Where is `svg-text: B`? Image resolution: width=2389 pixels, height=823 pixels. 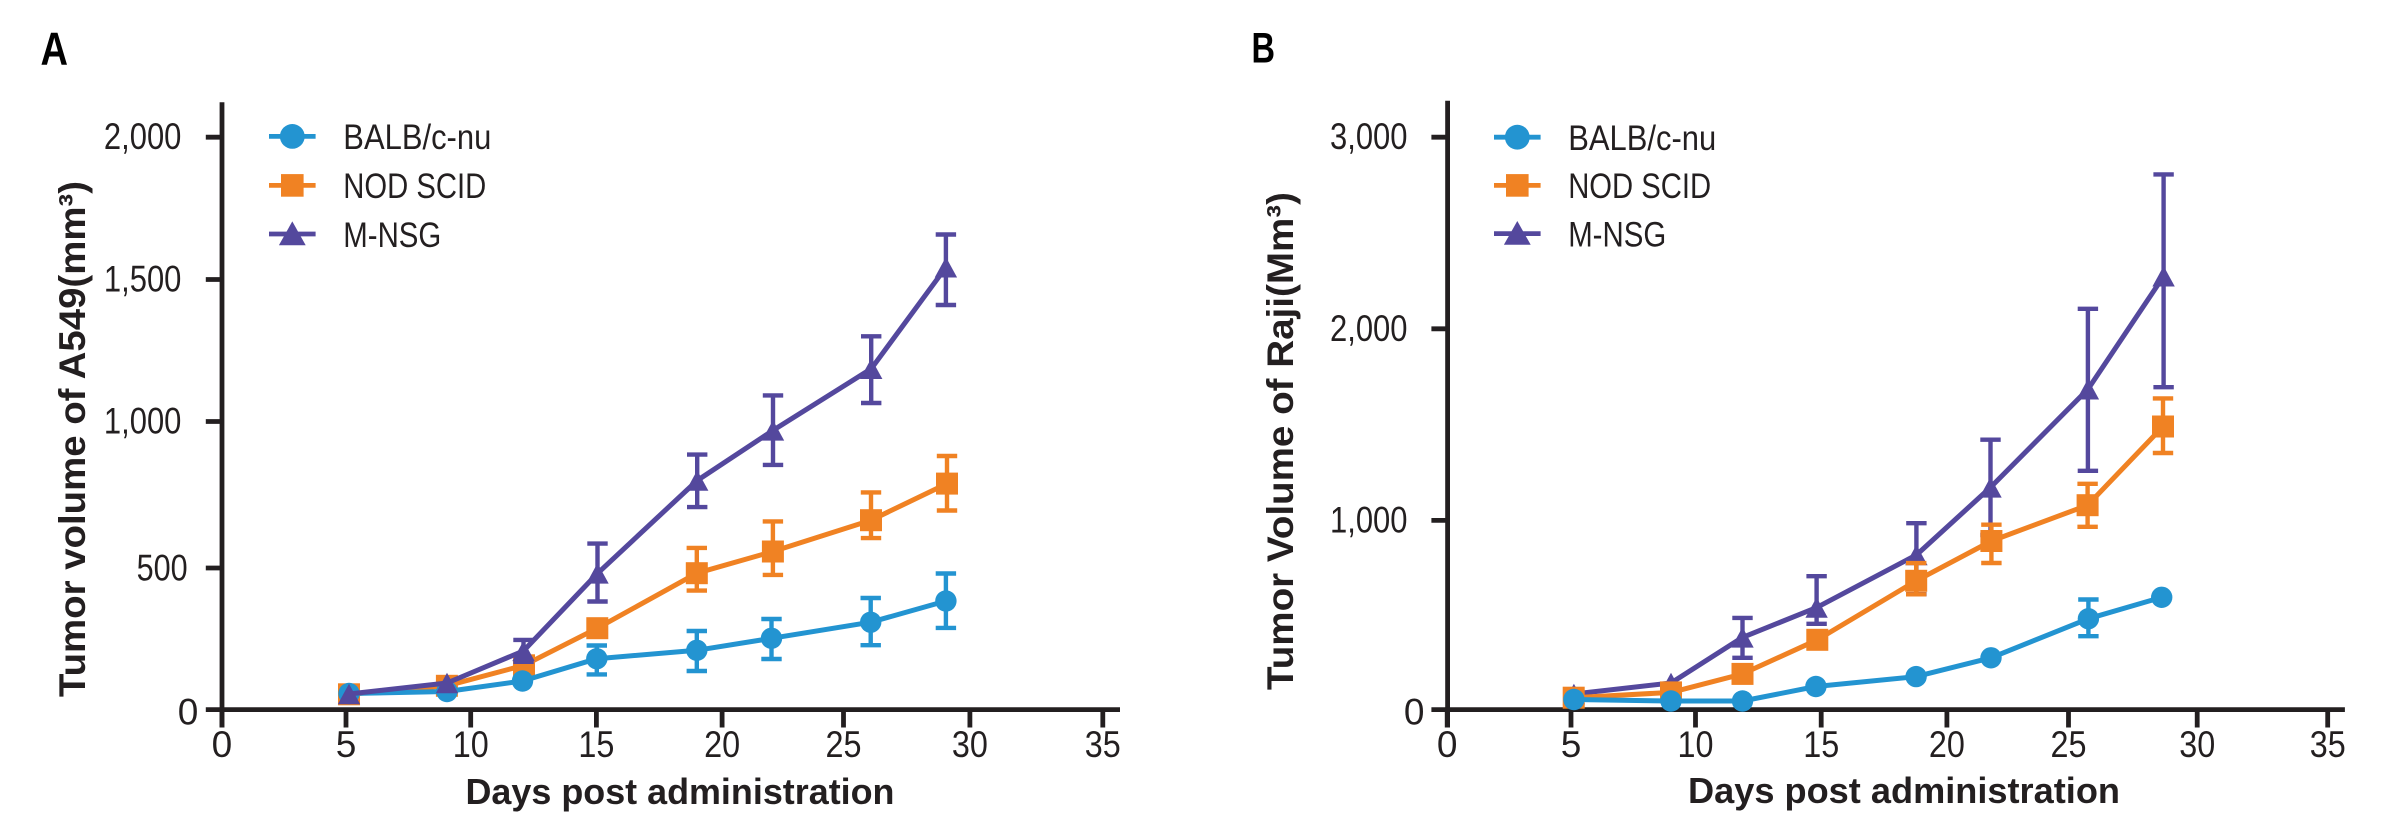 svg-text: B is located at coordinates (1264, 49).